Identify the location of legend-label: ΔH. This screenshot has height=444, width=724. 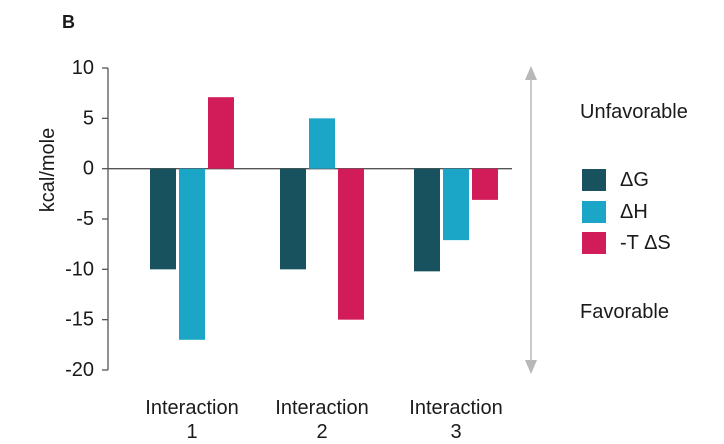
(634, 212).